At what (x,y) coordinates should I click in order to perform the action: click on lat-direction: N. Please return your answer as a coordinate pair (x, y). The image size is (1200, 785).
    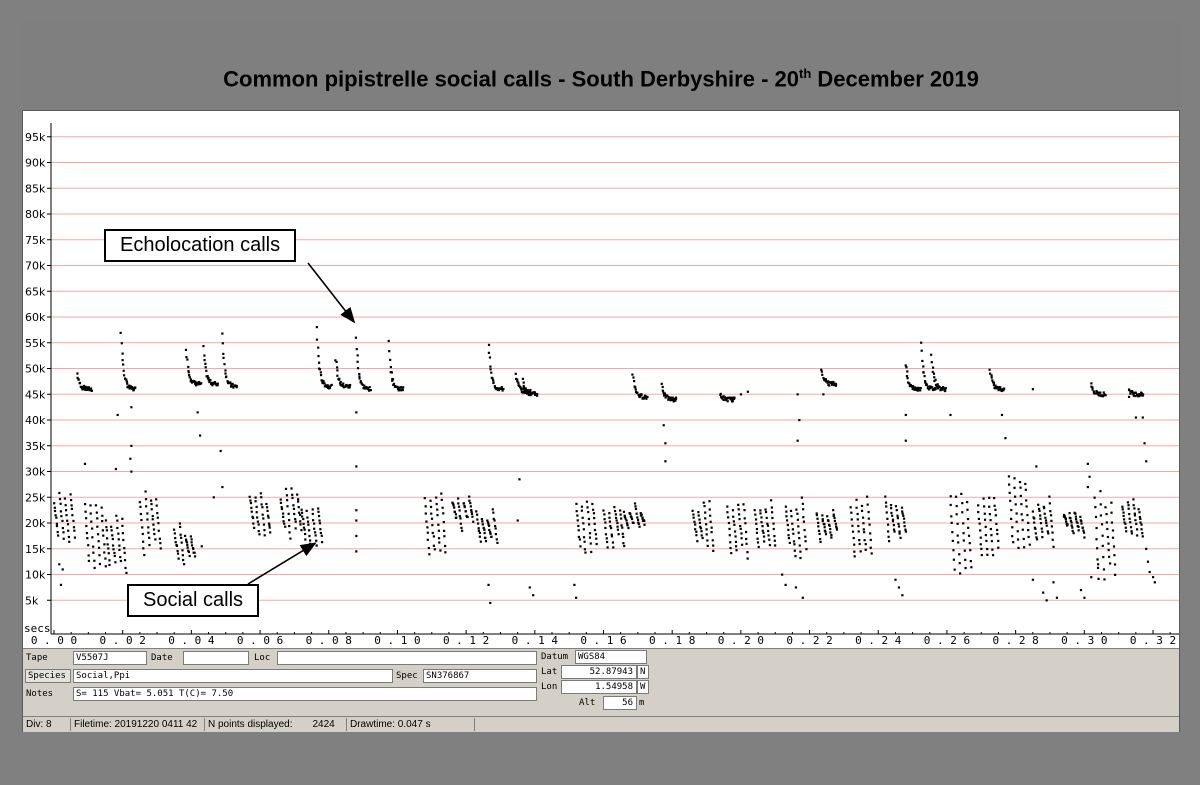
    Looking at the image, I should click on (643, 672).